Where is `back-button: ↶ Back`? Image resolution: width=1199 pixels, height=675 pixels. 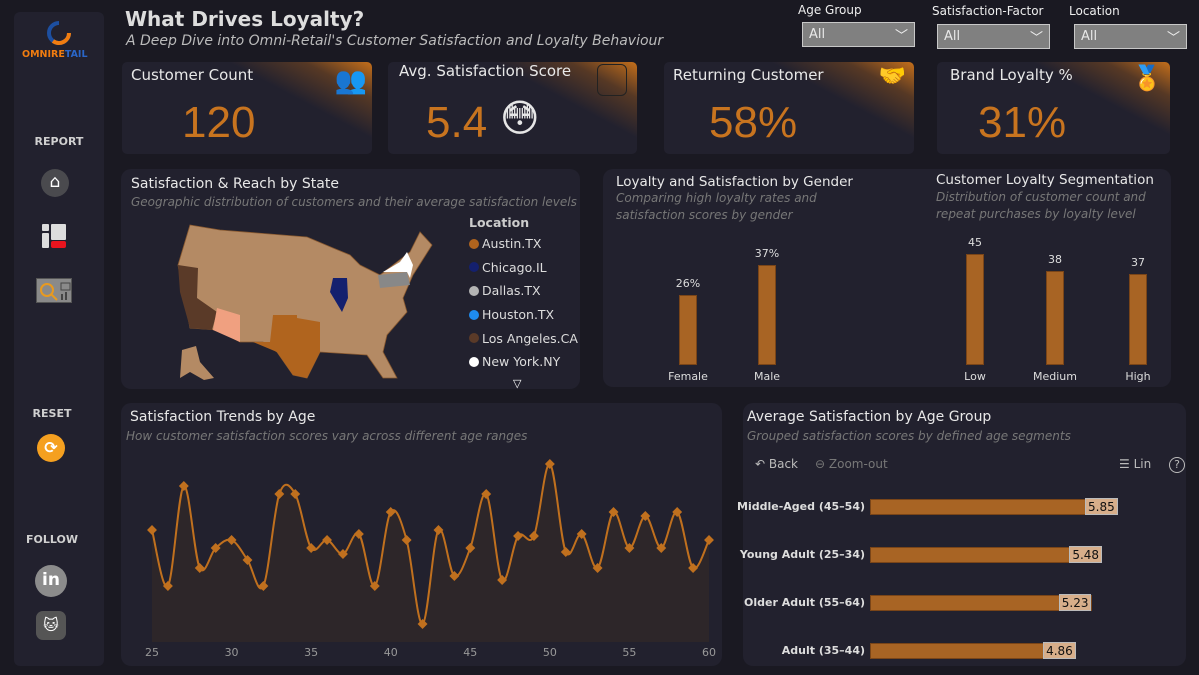 back-button: ↶ Back is located at coordinates (776, 464).